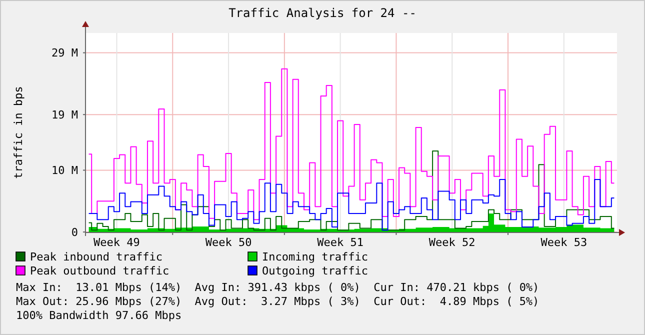 Image resolution: width=645 pixels, height=335 pixels. Describe the element at coordinates (340, 242) in the screenshot. I see `x-tick-label: Week 51` at that location.